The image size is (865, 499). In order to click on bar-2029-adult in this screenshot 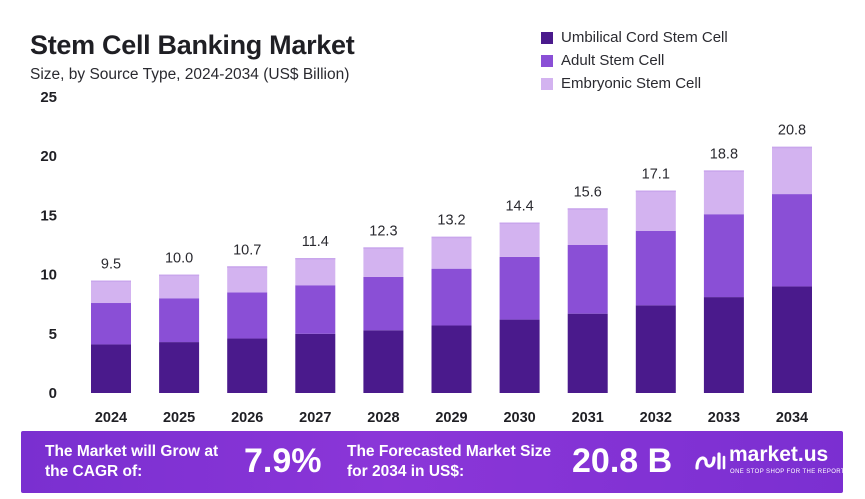, I will do `click(451, 297)`.